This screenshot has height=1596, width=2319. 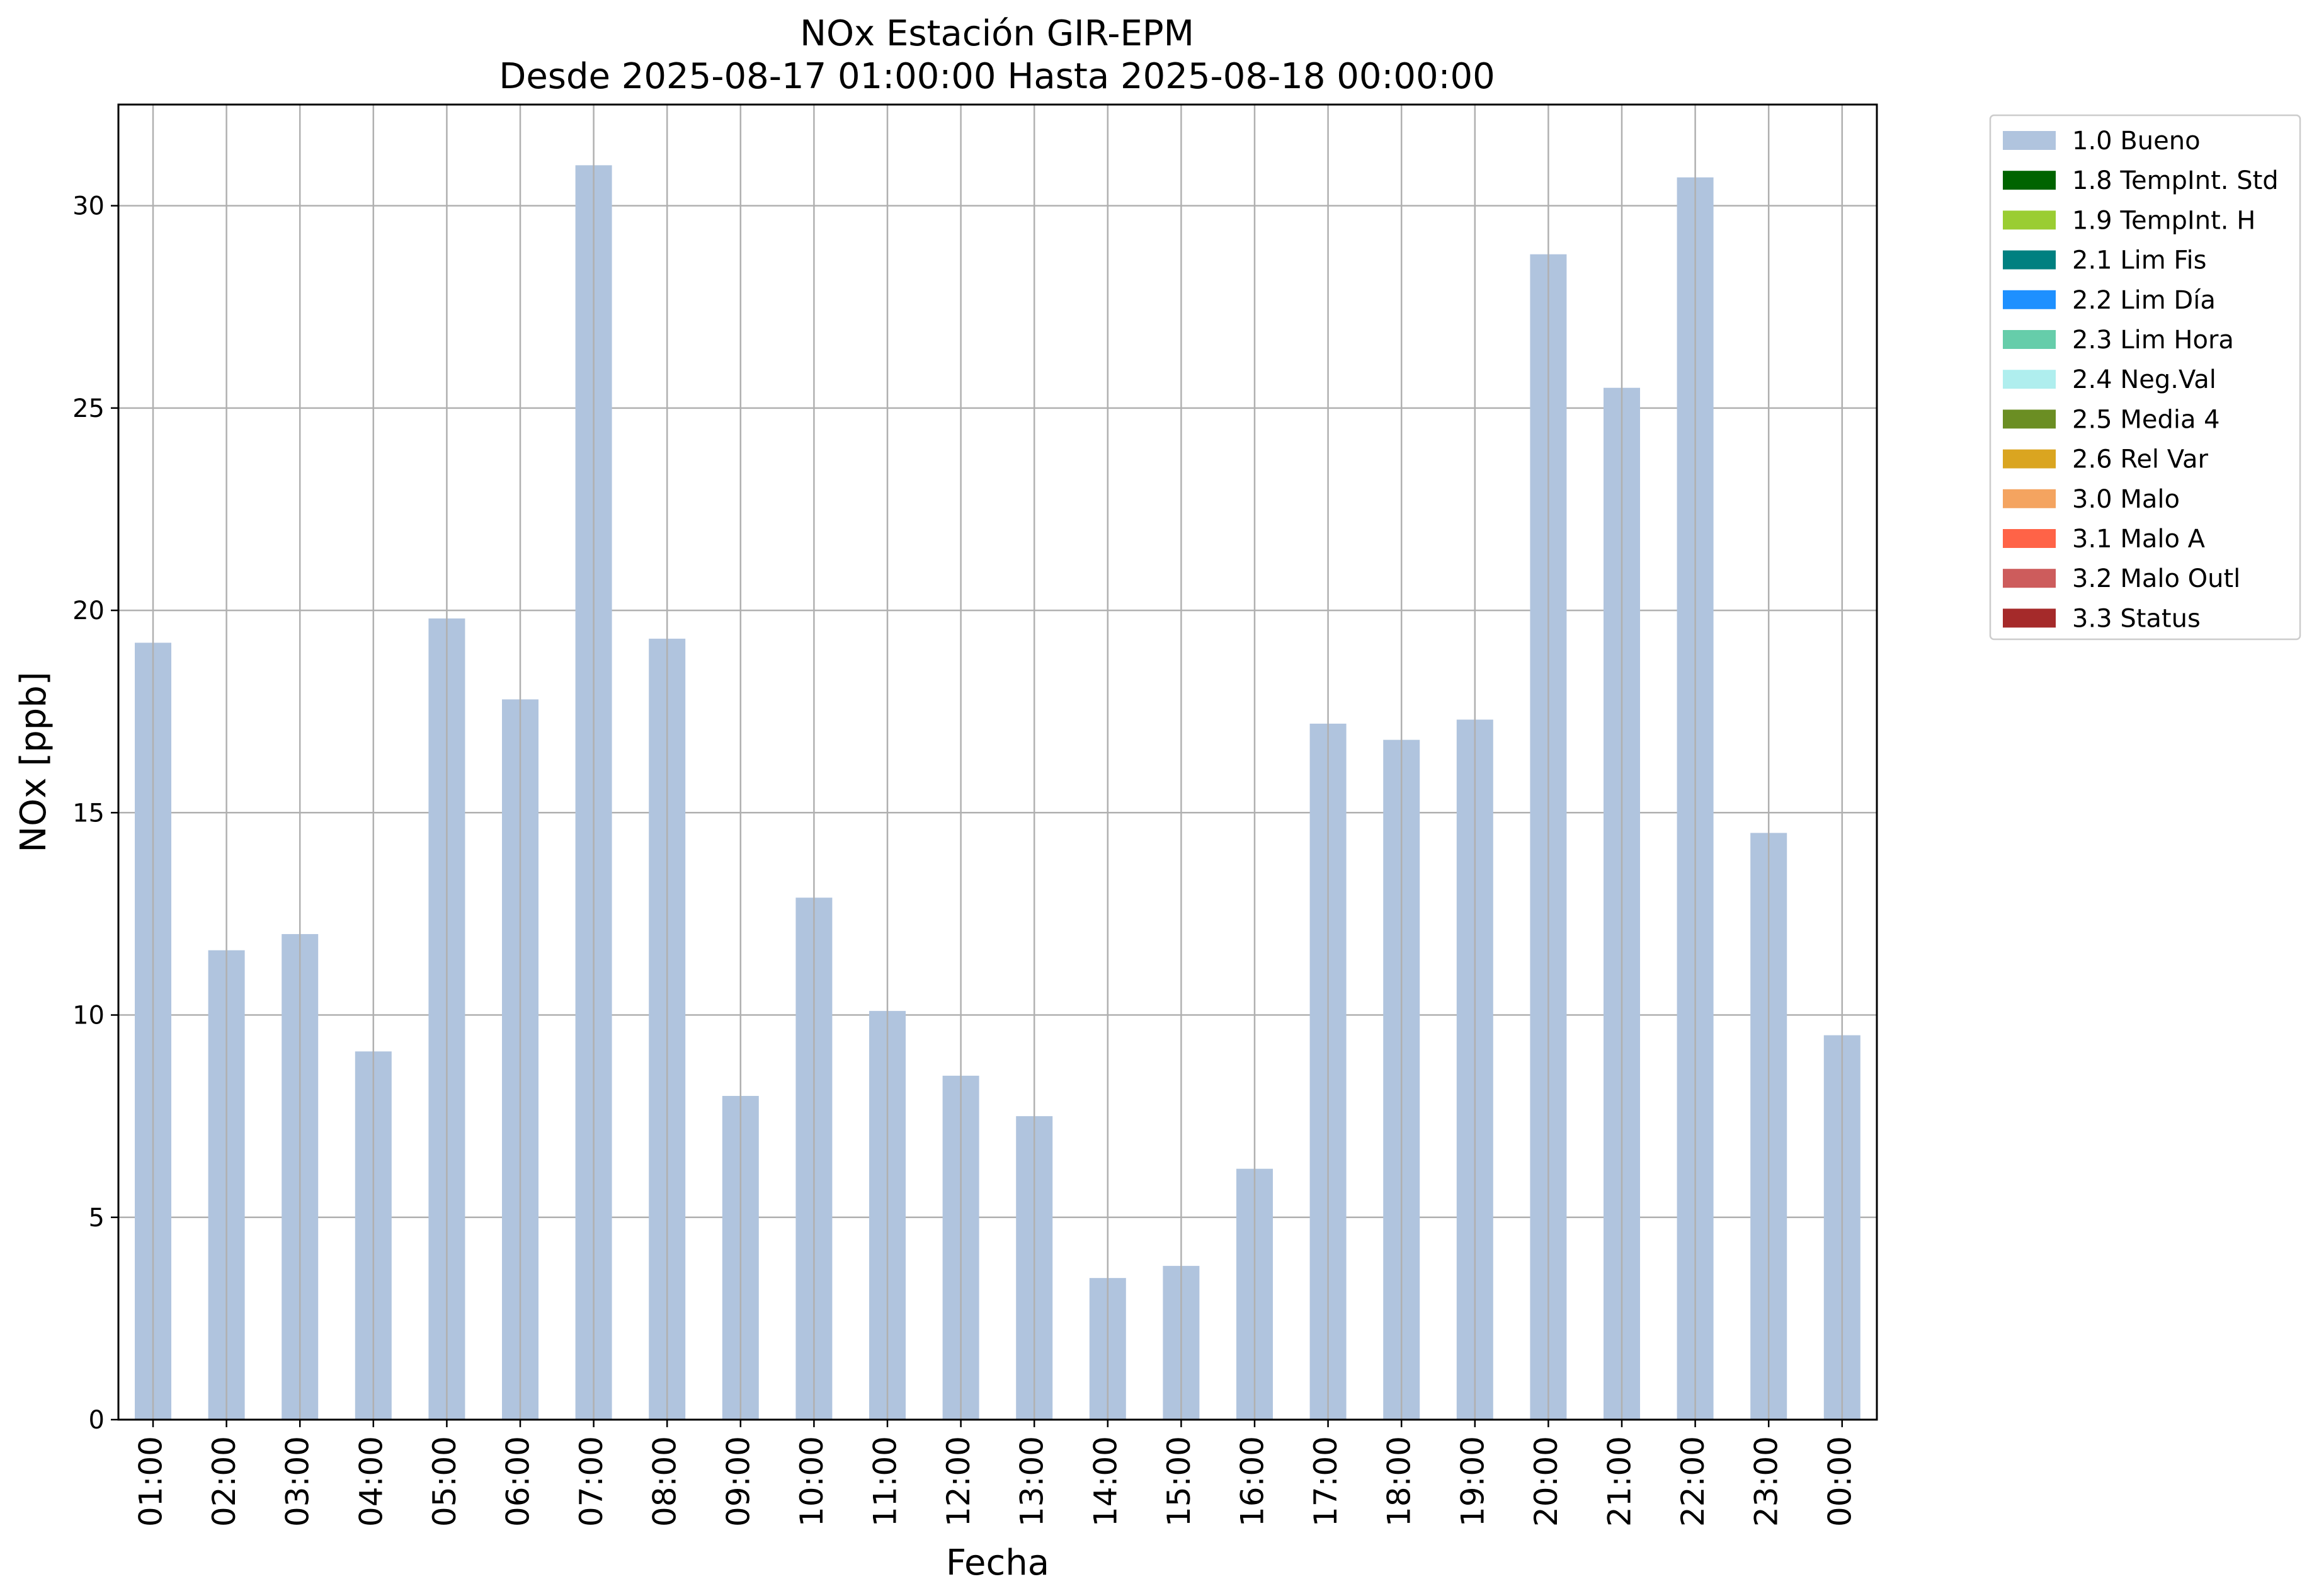 I want to click on x-tick-label: 14:00, so click(x=1105, y=1481).